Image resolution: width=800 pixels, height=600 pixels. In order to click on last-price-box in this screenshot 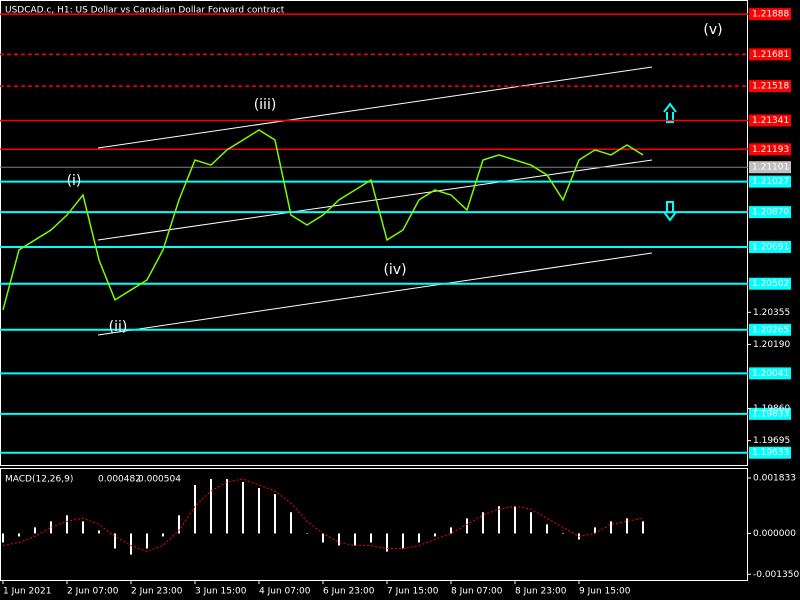, I will do `click(770, 167)`.